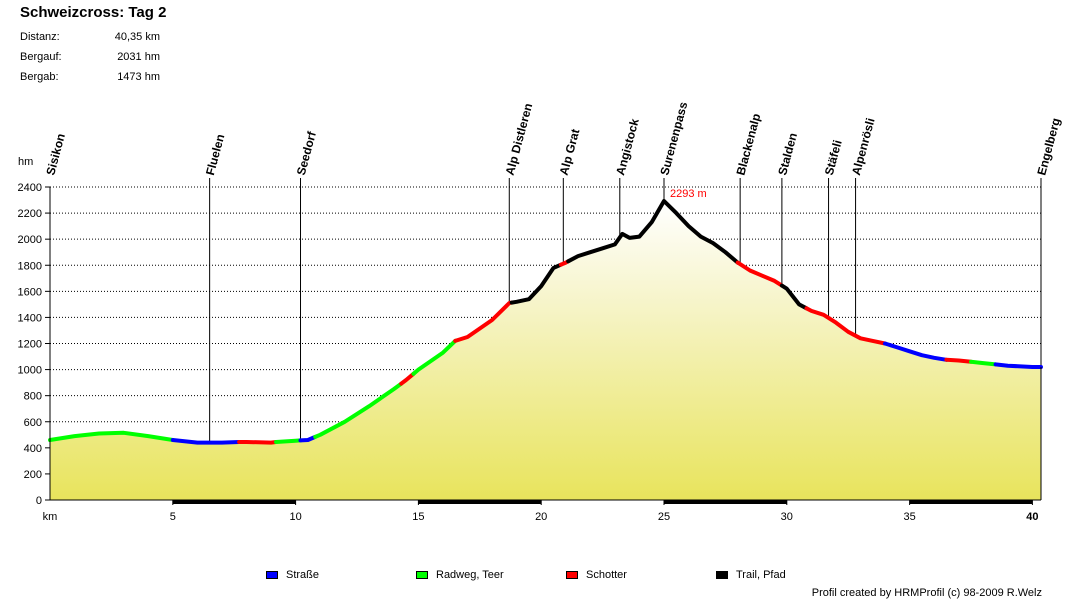 The width and height of the screenshot is (1090, 600). What do you see at coordinates (93, 12) in the screenshot?
I see `page-title: Schweizcross: Tag 2` at bounding box center [93, 12].